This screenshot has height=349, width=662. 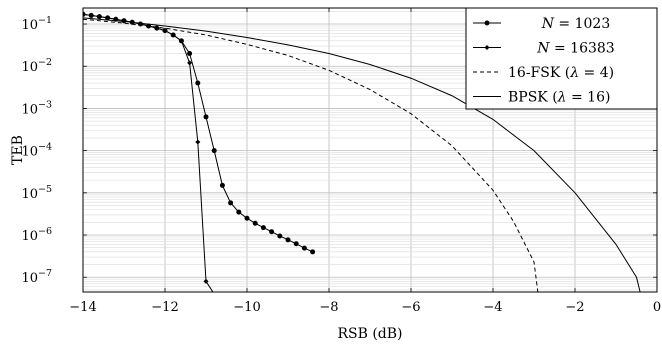 What do you see at coordinates (576, 24) in the screenshot?
I see `legend-label: N = 1023` at bounding box center [576, 24].